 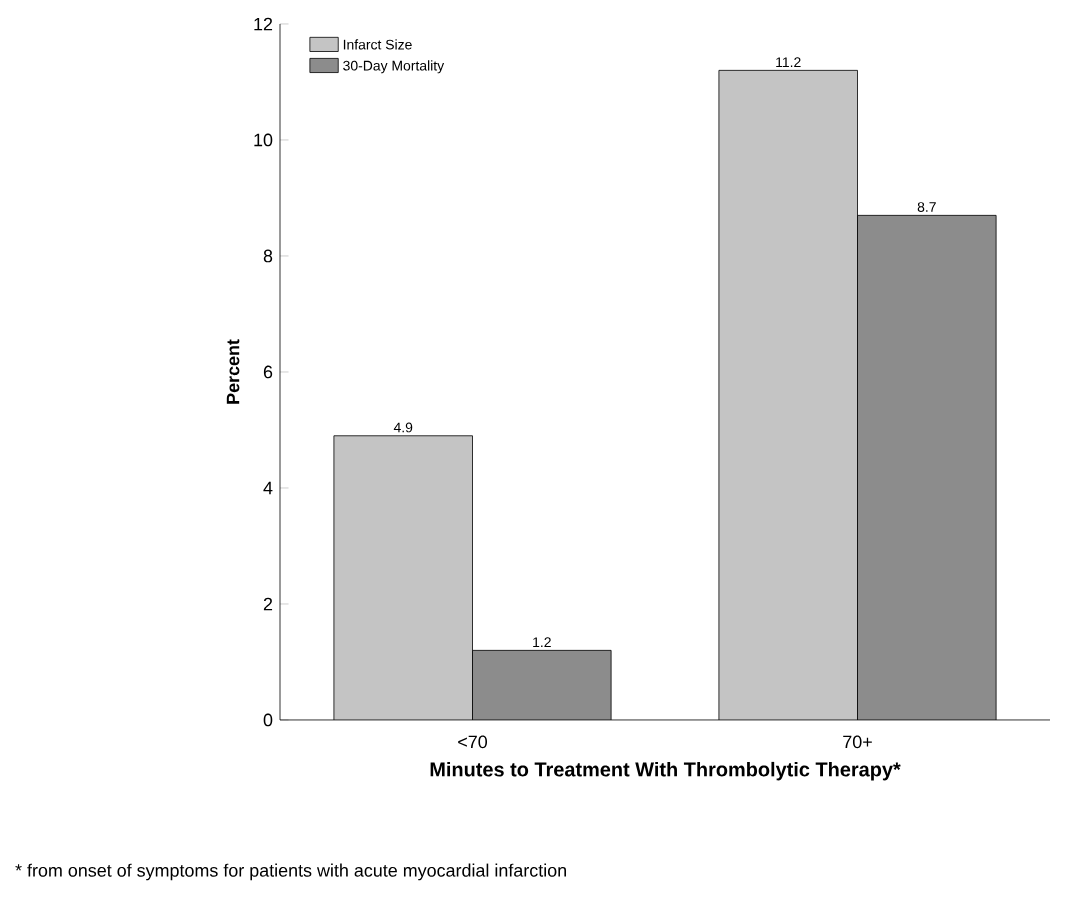 I want to click on x-tick-label: <70, so click(x=473, y=742).